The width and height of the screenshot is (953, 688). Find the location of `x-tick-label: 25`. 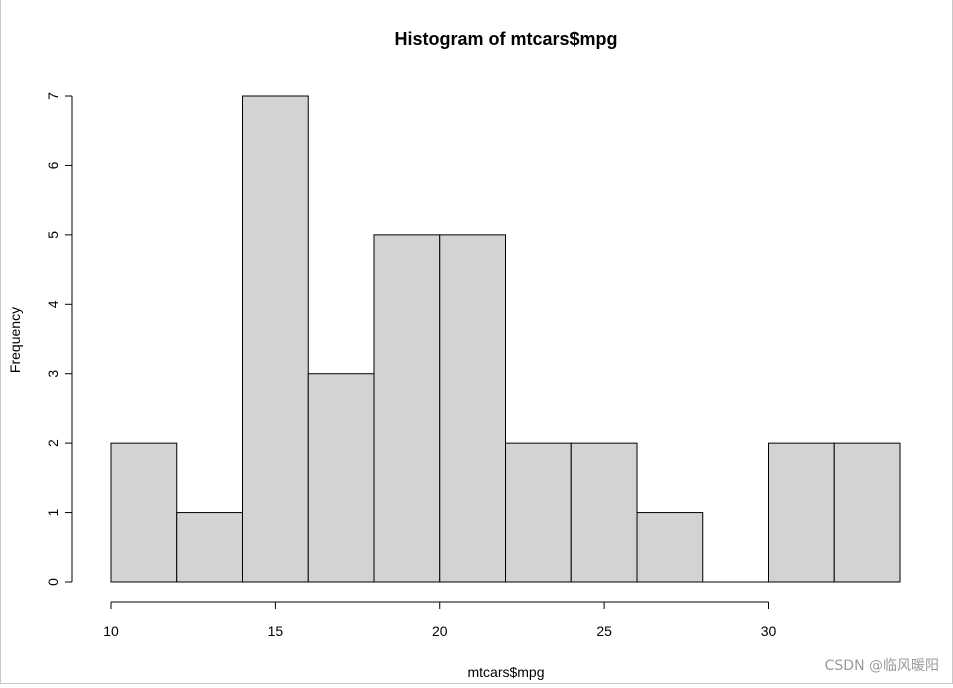

x-tick-label: 25 is located at coordinates (604, 631).